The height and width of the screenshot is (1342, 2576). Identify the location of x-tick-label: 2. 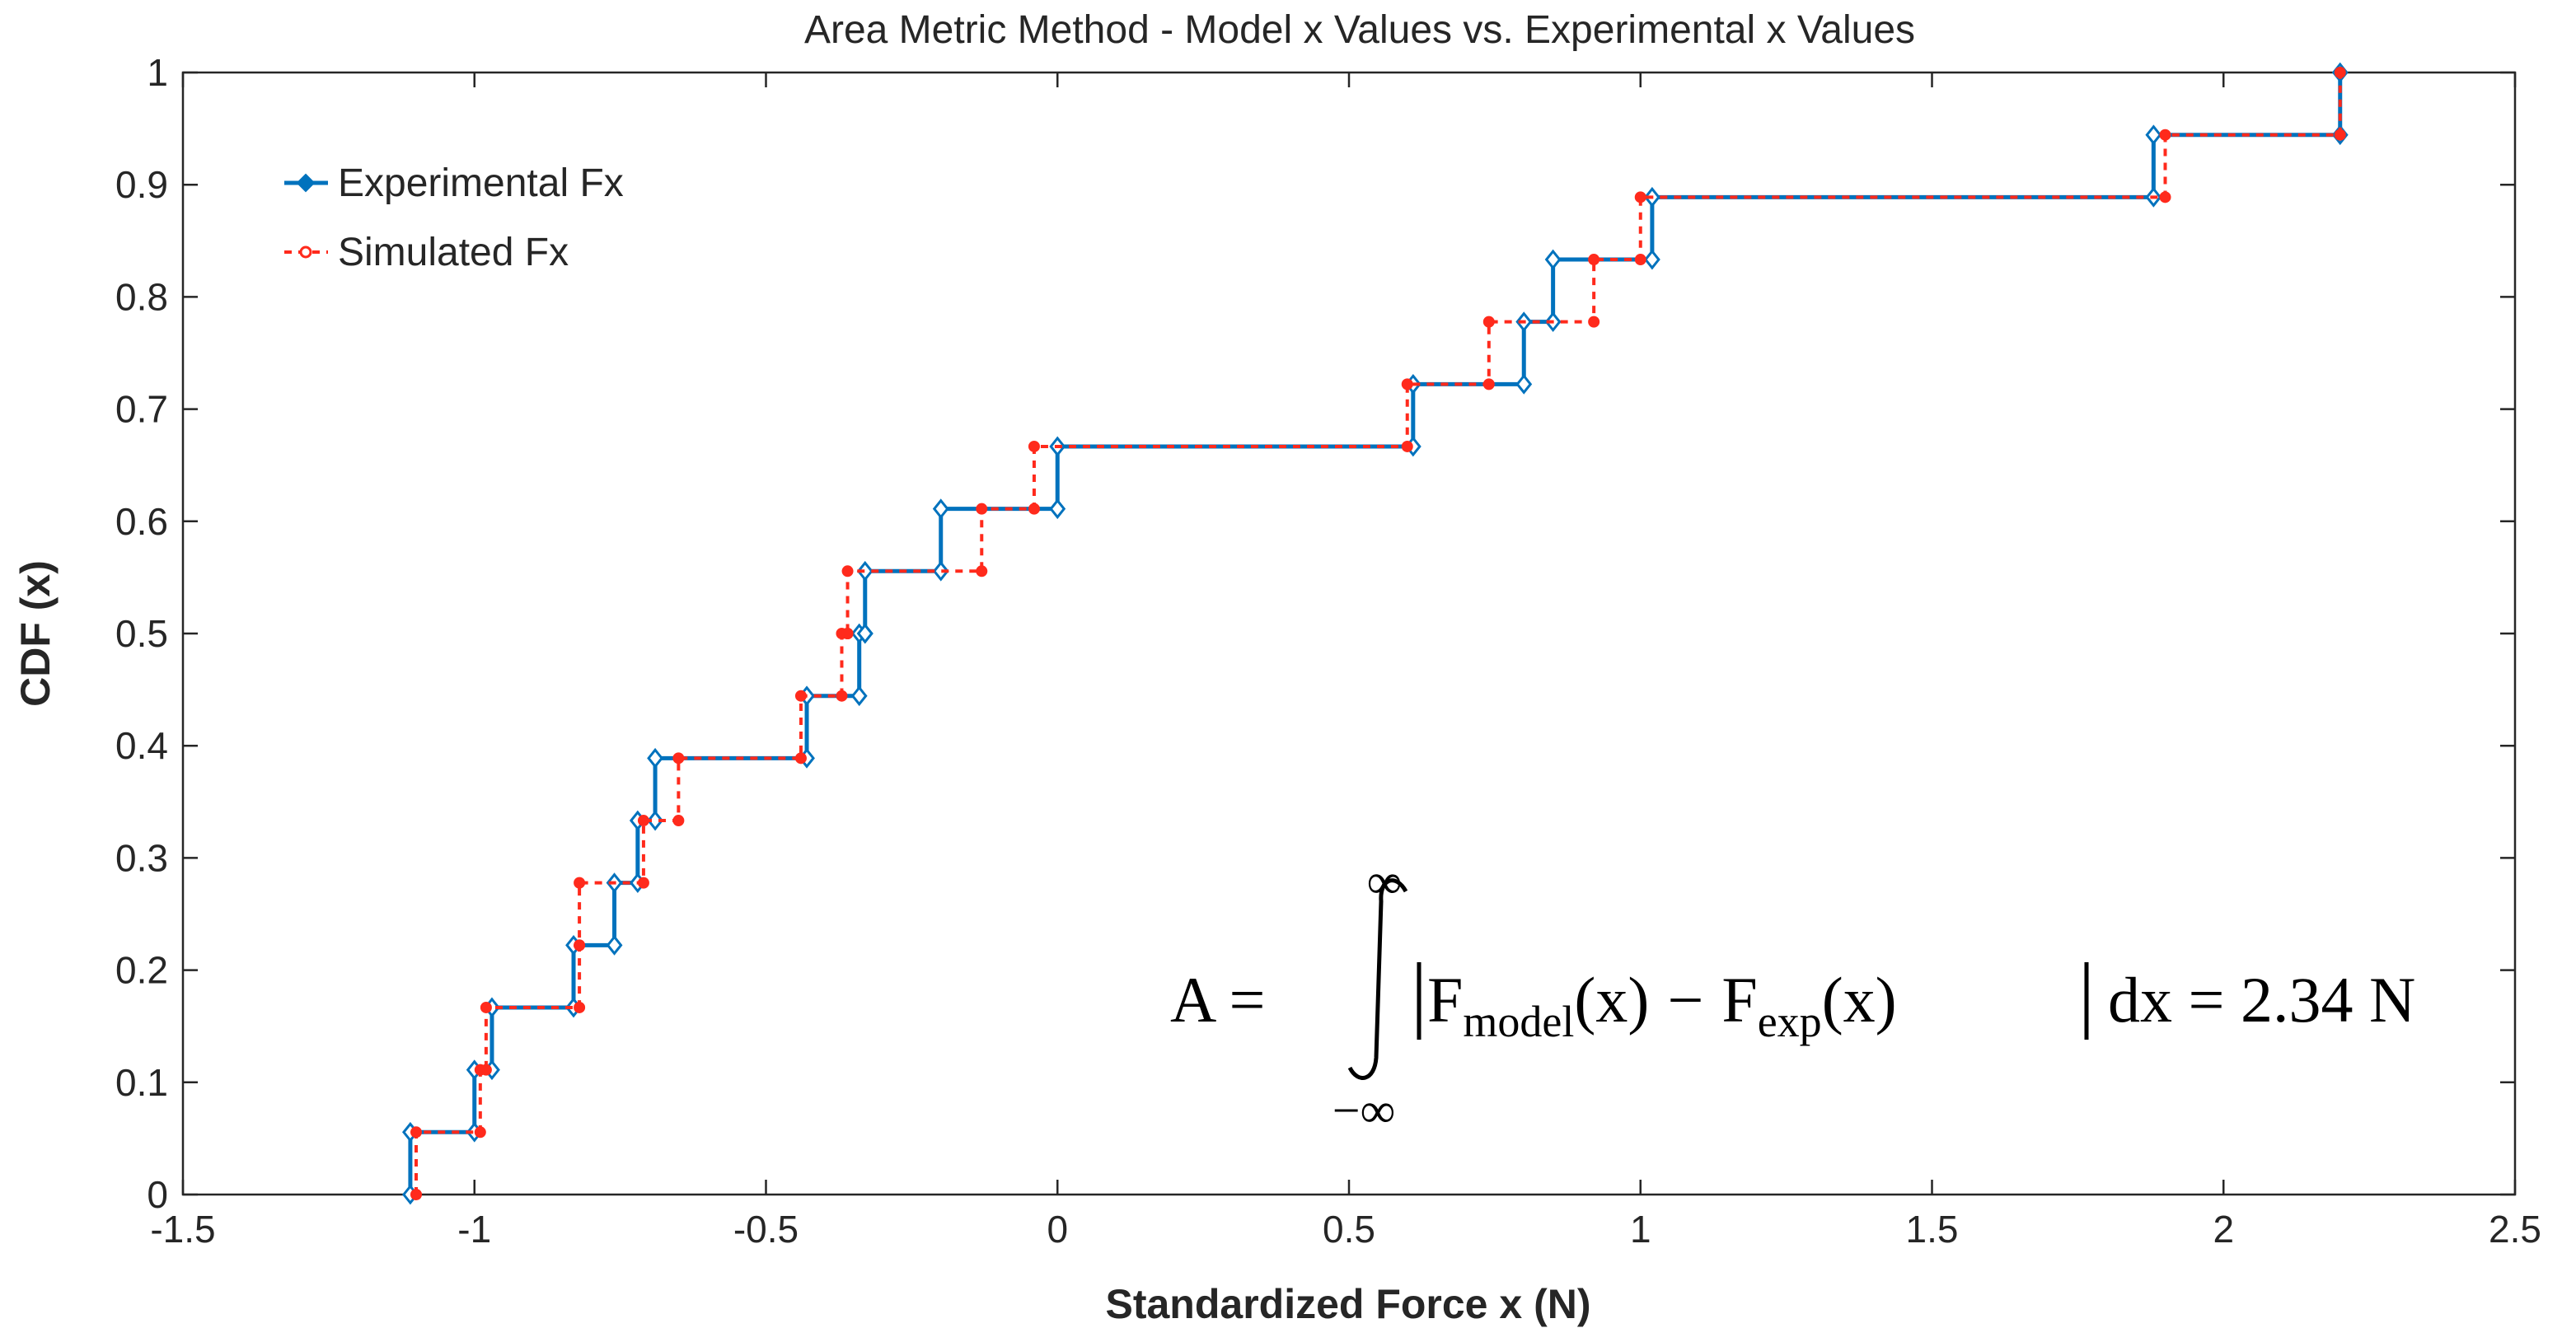
(2223, 1229).